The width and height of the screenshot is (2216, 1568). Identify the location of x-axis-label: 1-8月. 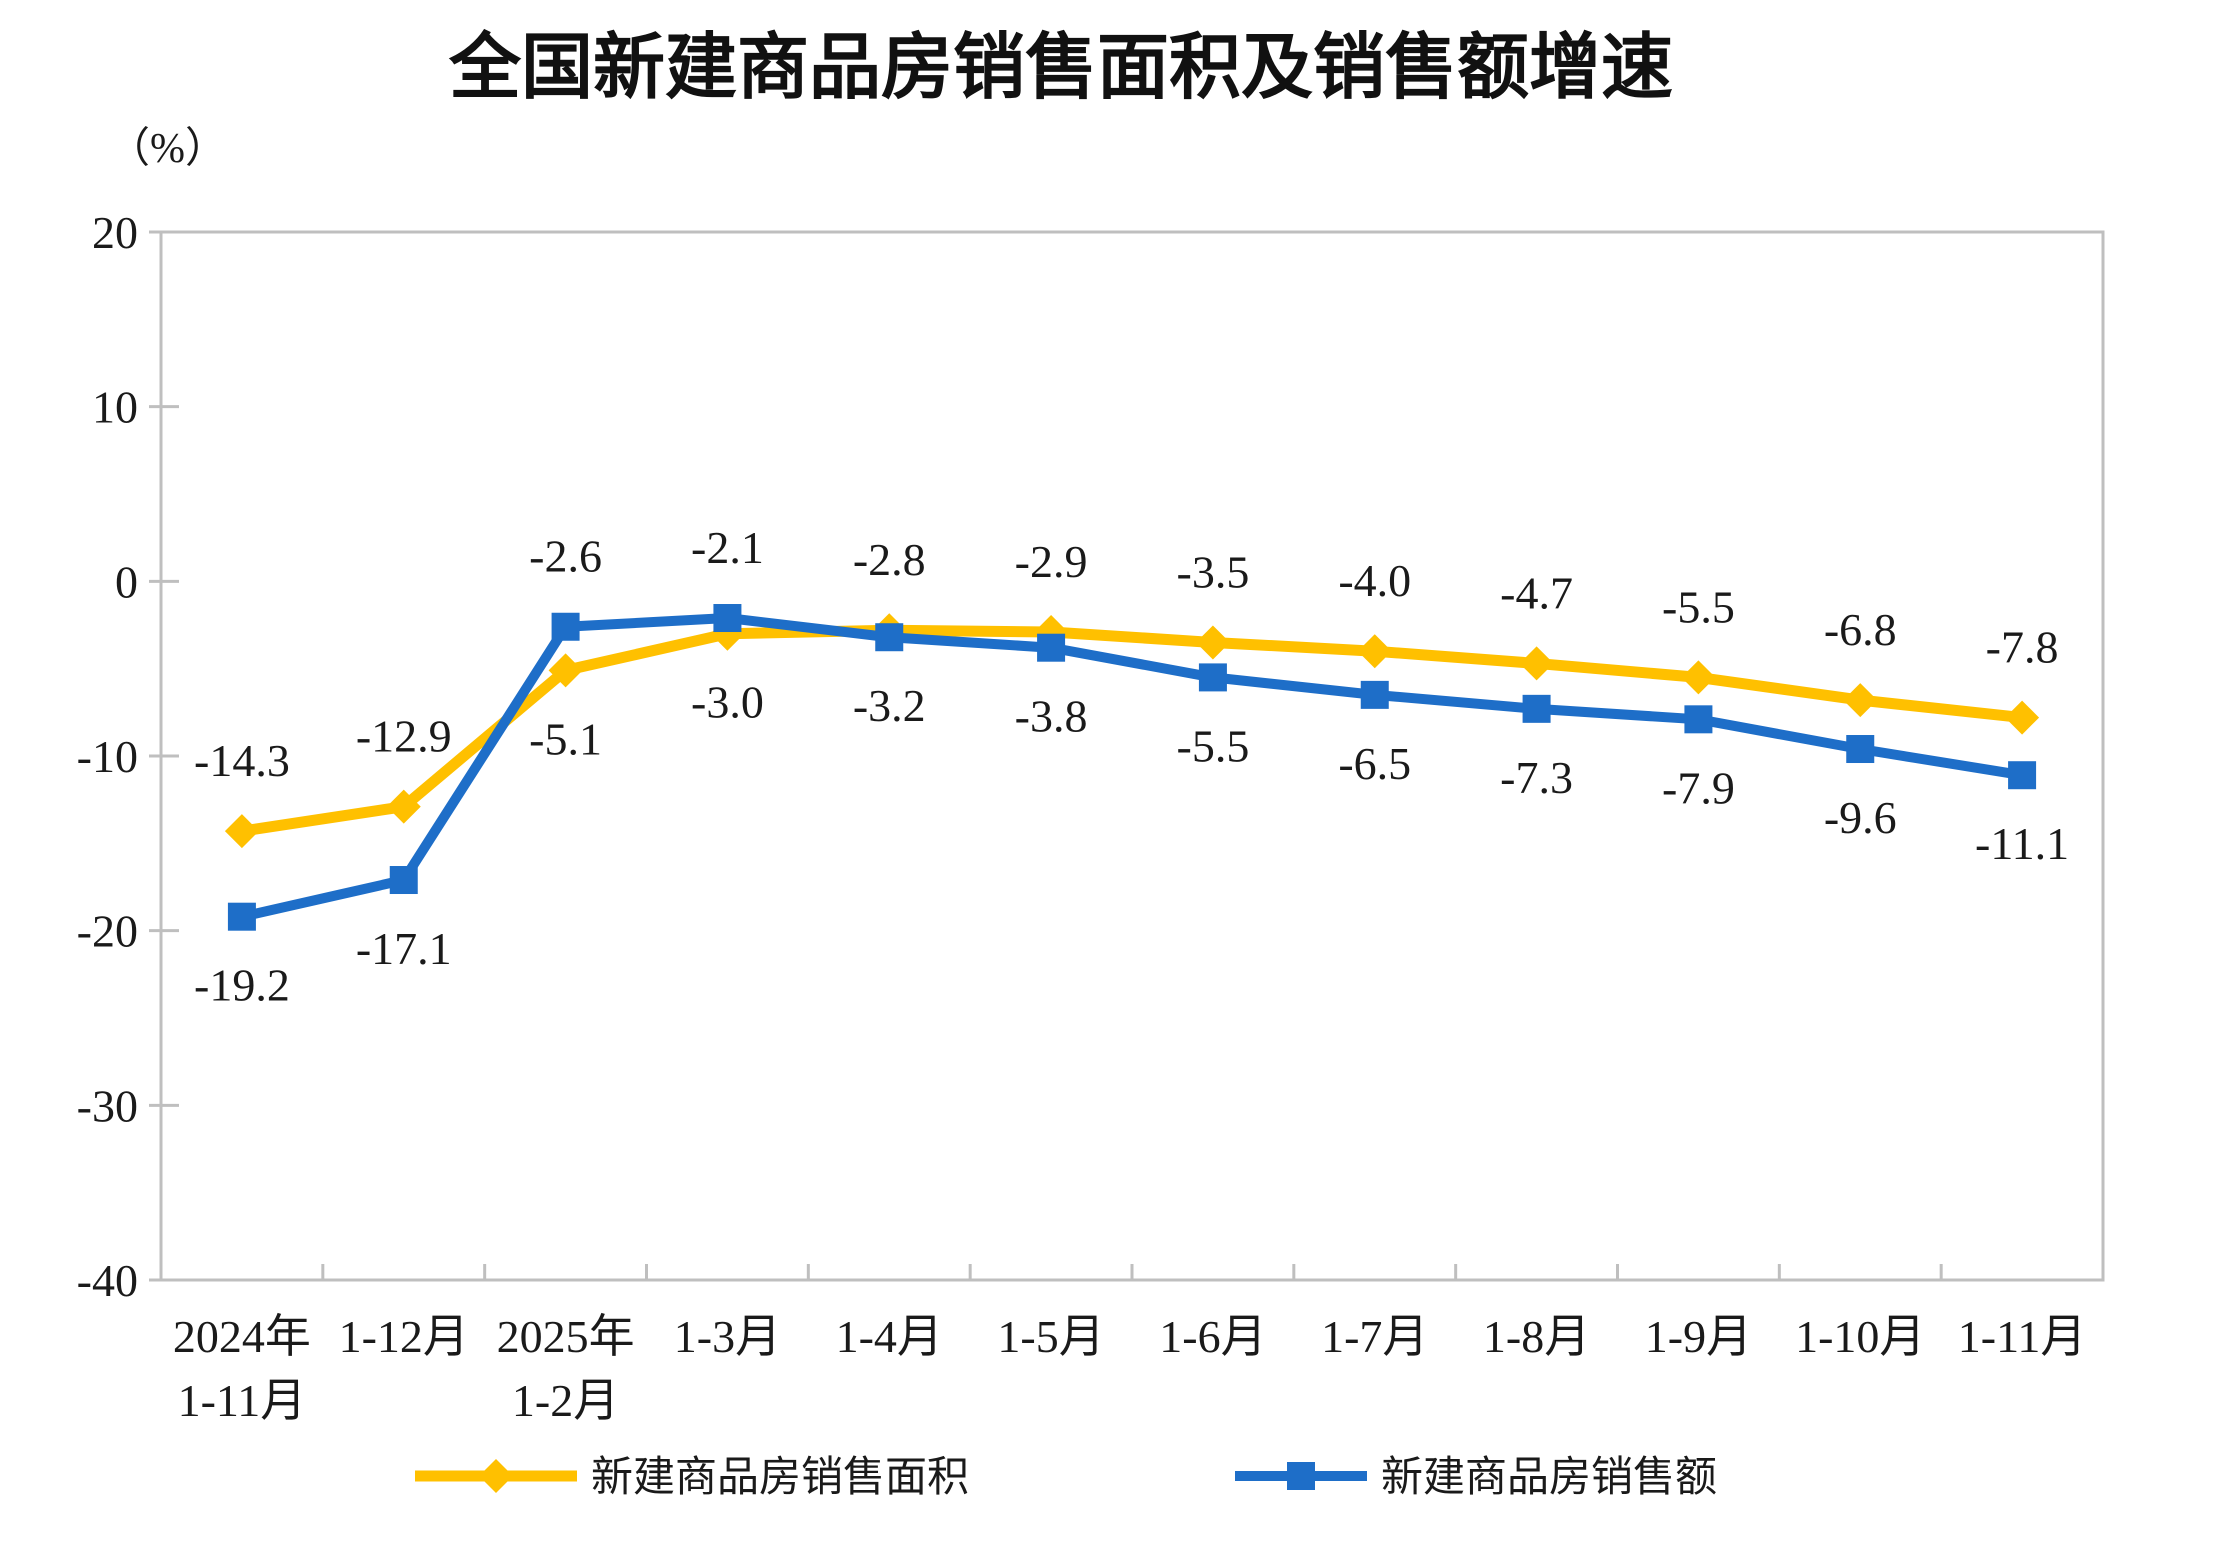
(1536, 1336).